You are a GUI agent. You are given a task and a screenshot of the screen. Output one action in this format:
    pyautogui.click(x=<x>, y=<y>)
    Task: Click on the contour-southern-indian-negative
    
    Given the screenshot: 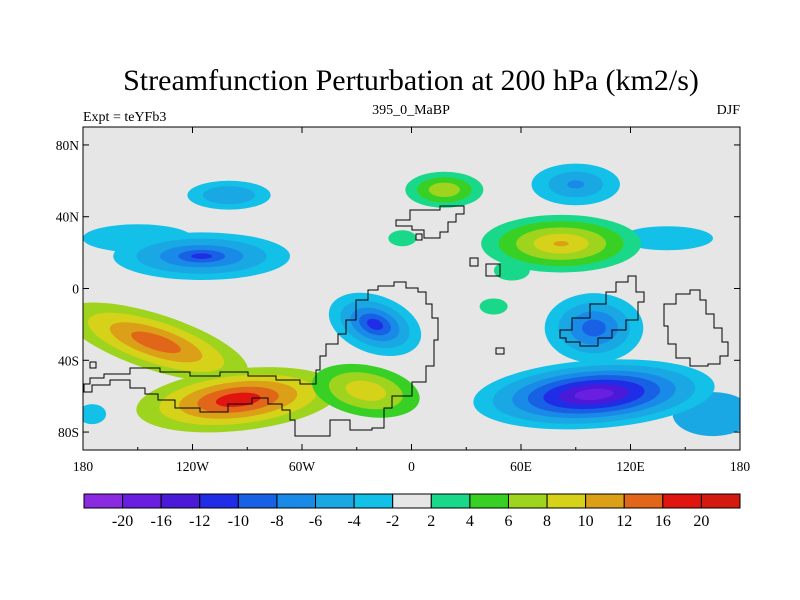 What is the action you would take?
    pyautogui.click(x=594, y=394)
    